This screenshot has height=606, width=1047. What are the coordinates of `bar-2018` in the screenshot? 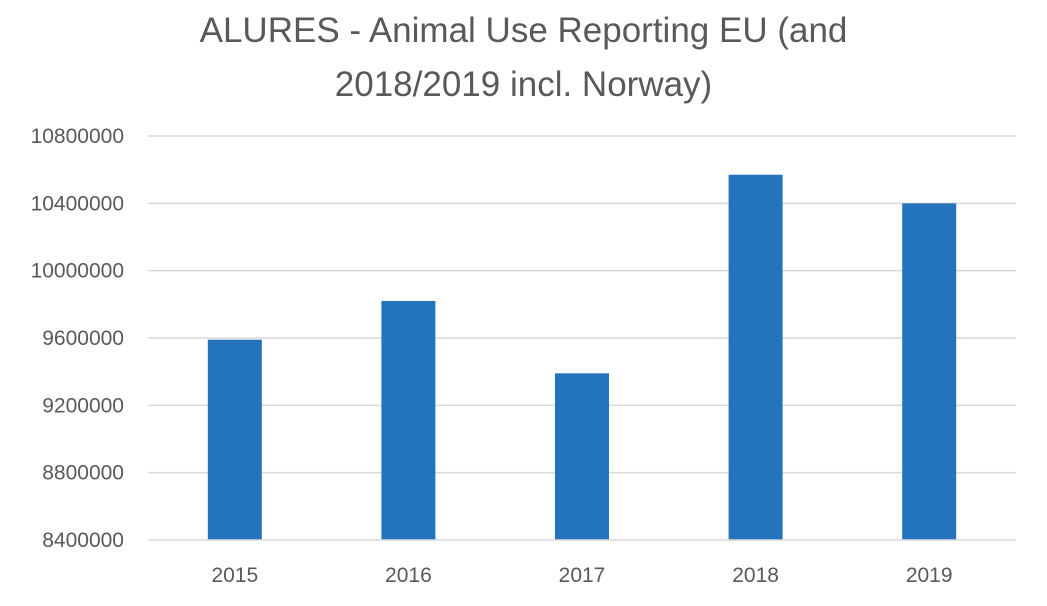 It's located at (755, 357).